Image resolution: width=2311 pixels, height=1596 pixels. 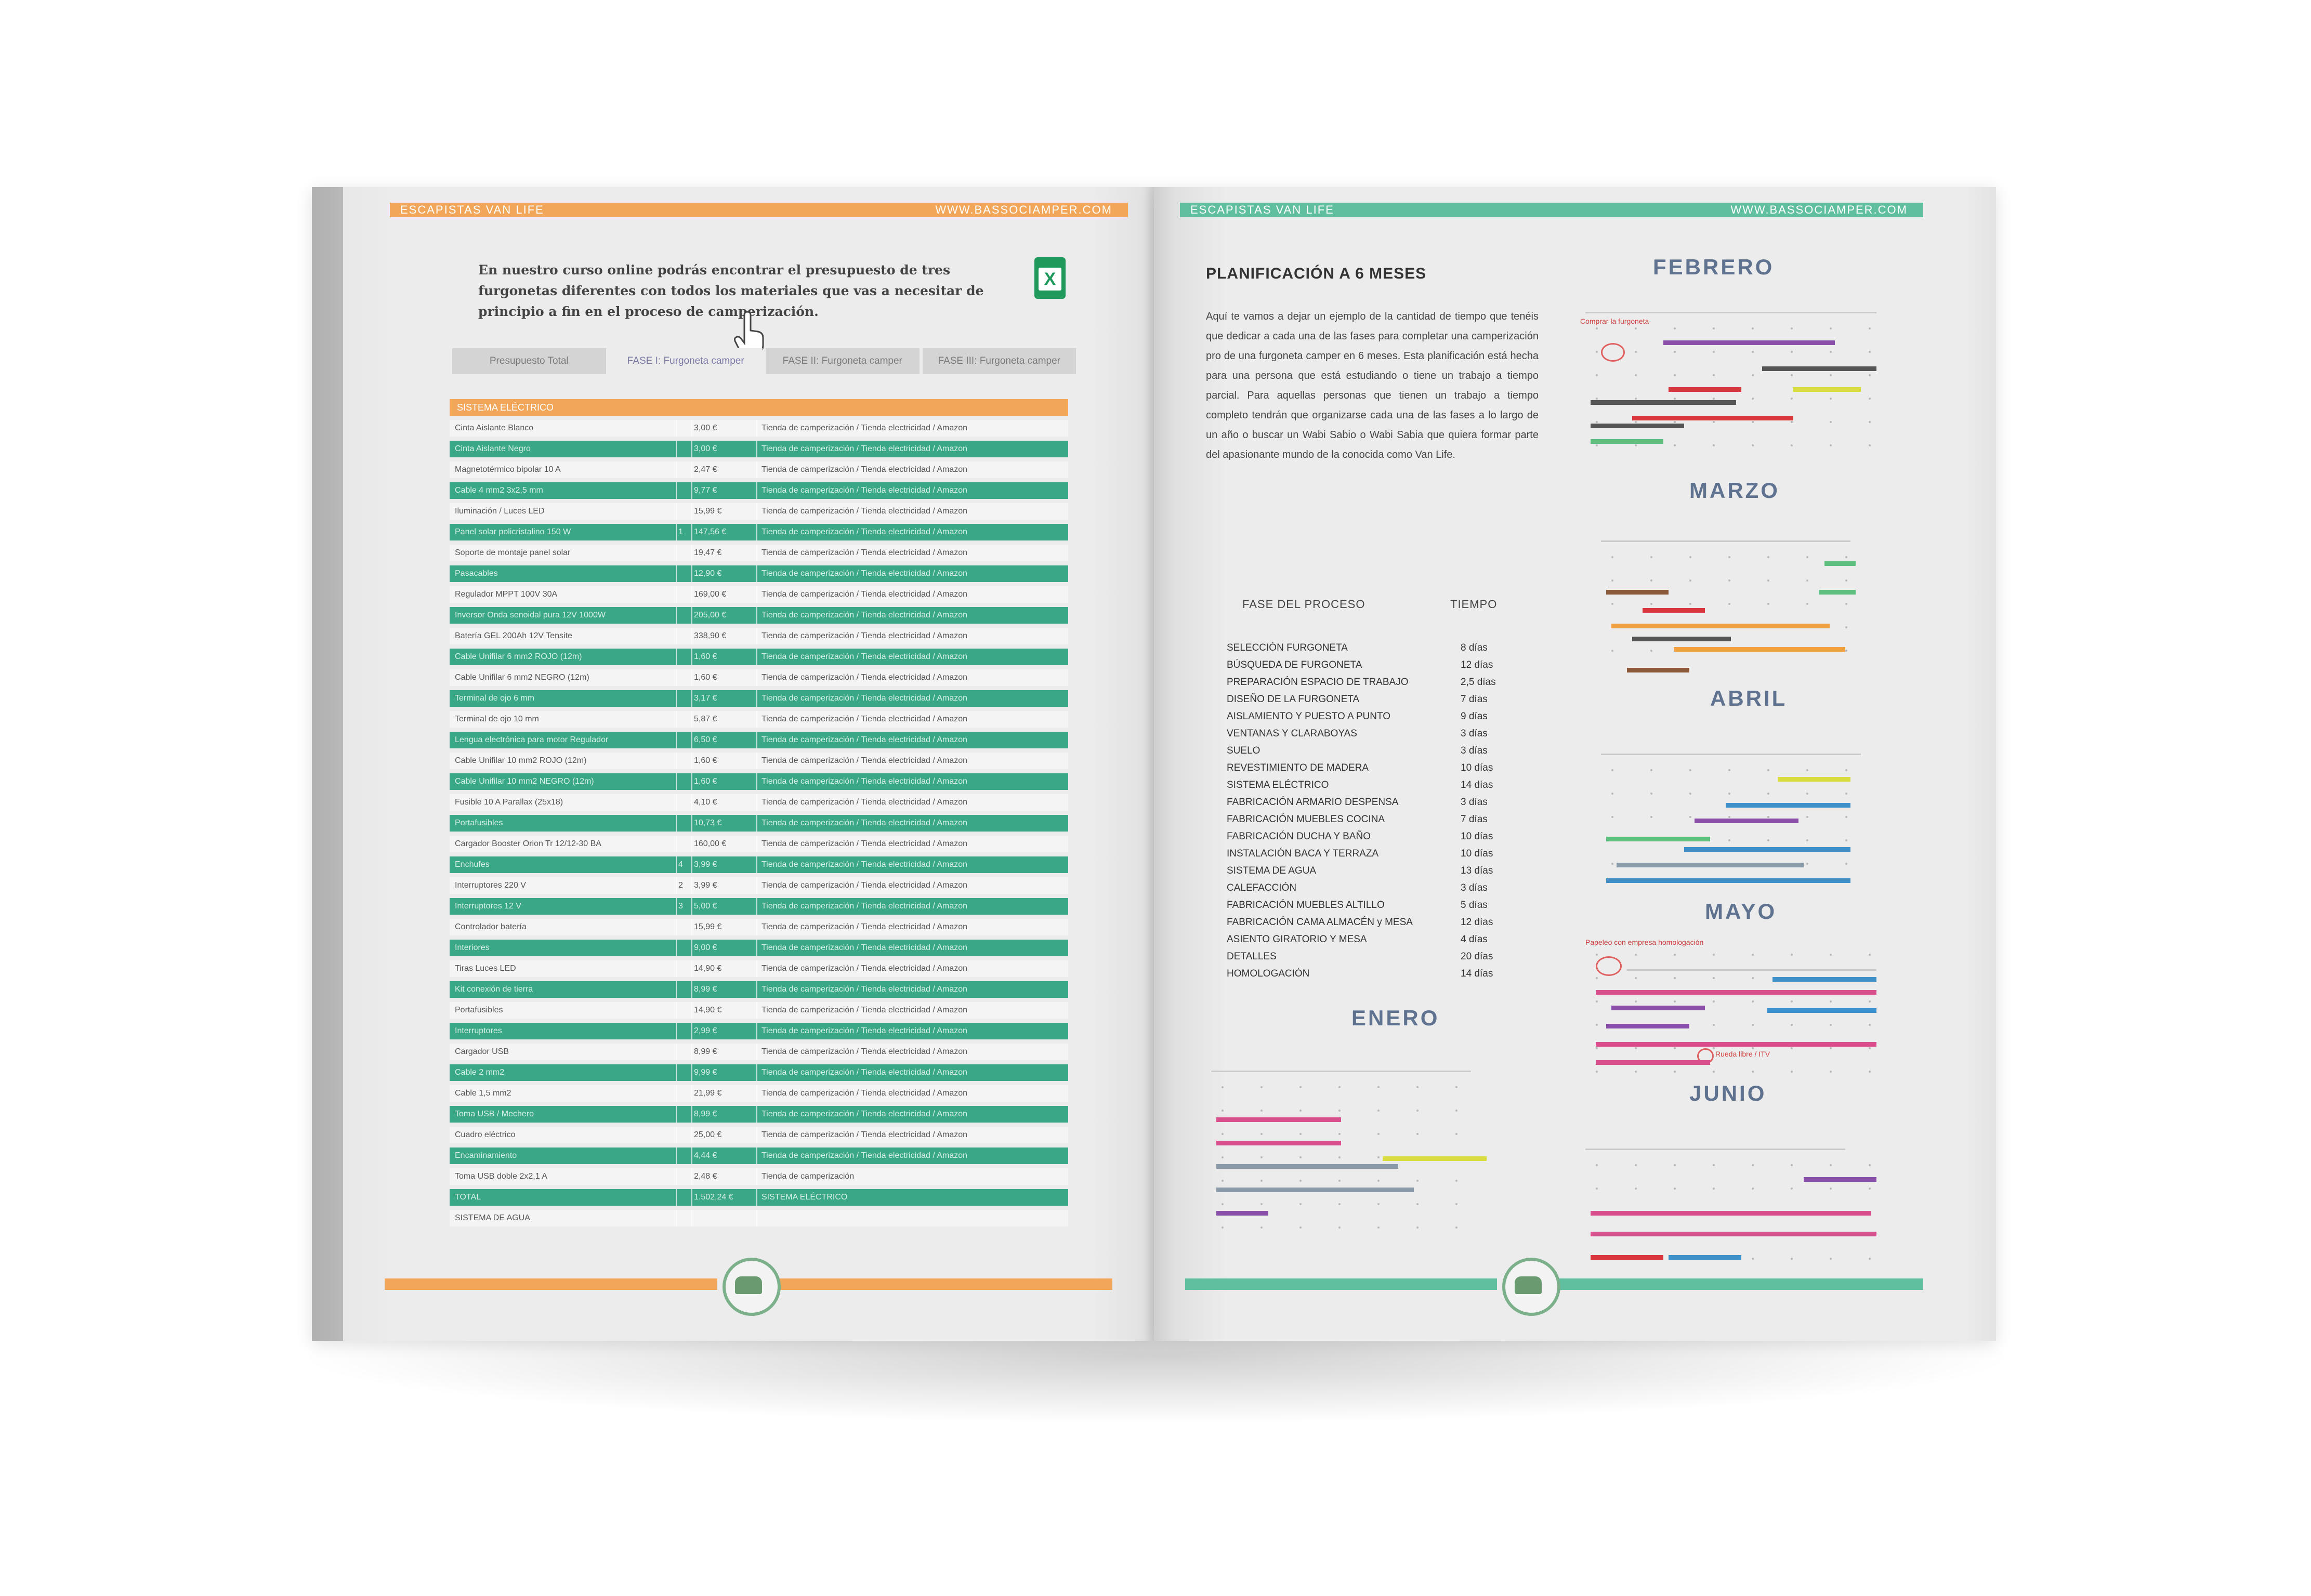 What do you see at coordinates (1318, 682) in the screenshot?
I see `phase-name: PREPARACIÓN ESPACIO DE TRABAJO` at bounding box center [1318, 682].